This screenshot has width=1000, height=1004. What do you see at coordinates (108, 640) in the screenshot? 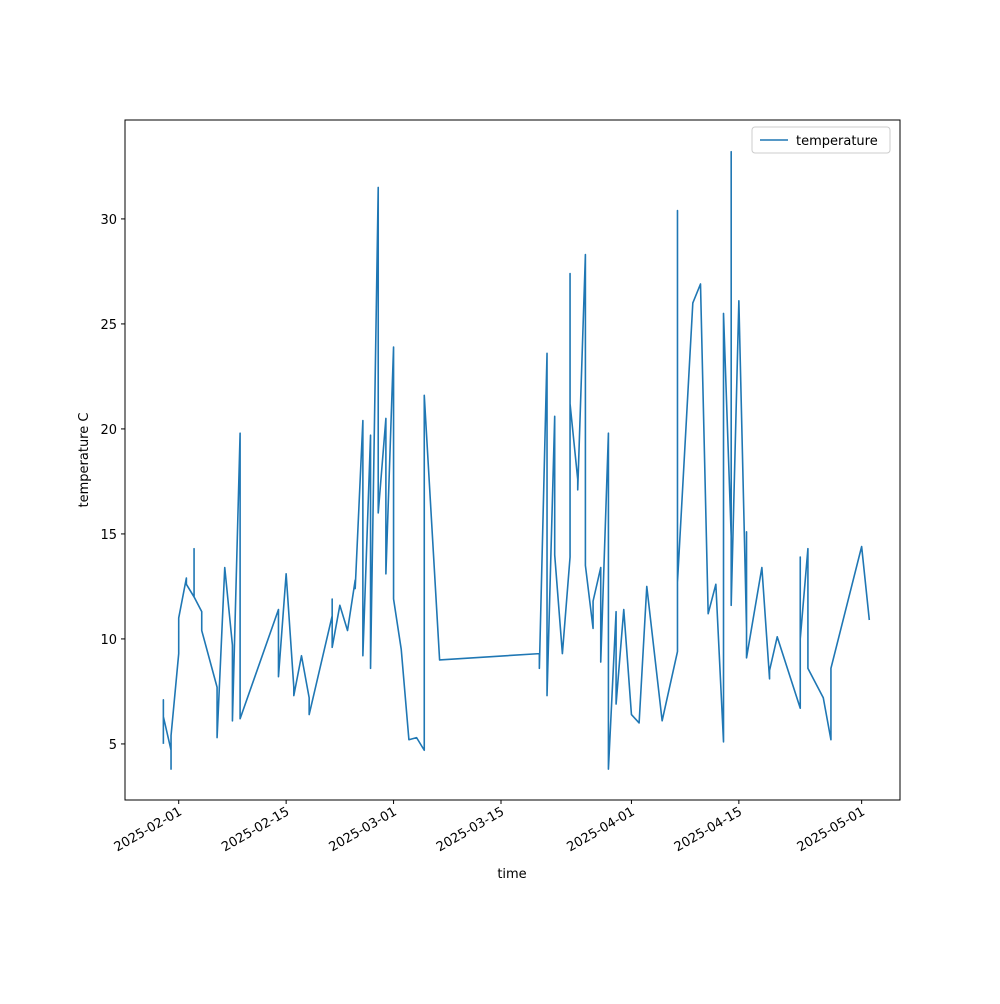
I see `y-tick-label: 10` at bounding box center [108, 640].